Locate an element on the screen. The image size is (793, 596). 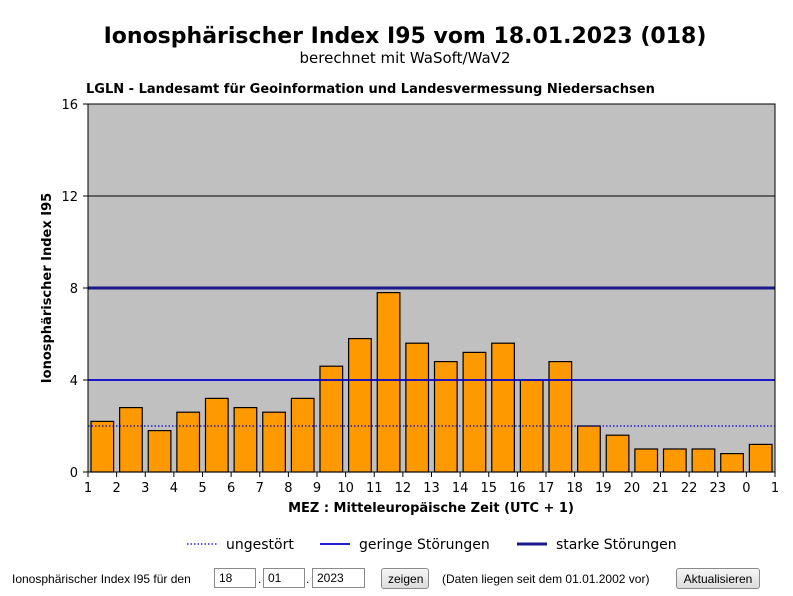
x-tick-label: 4 is located at coordinates (174, 488).